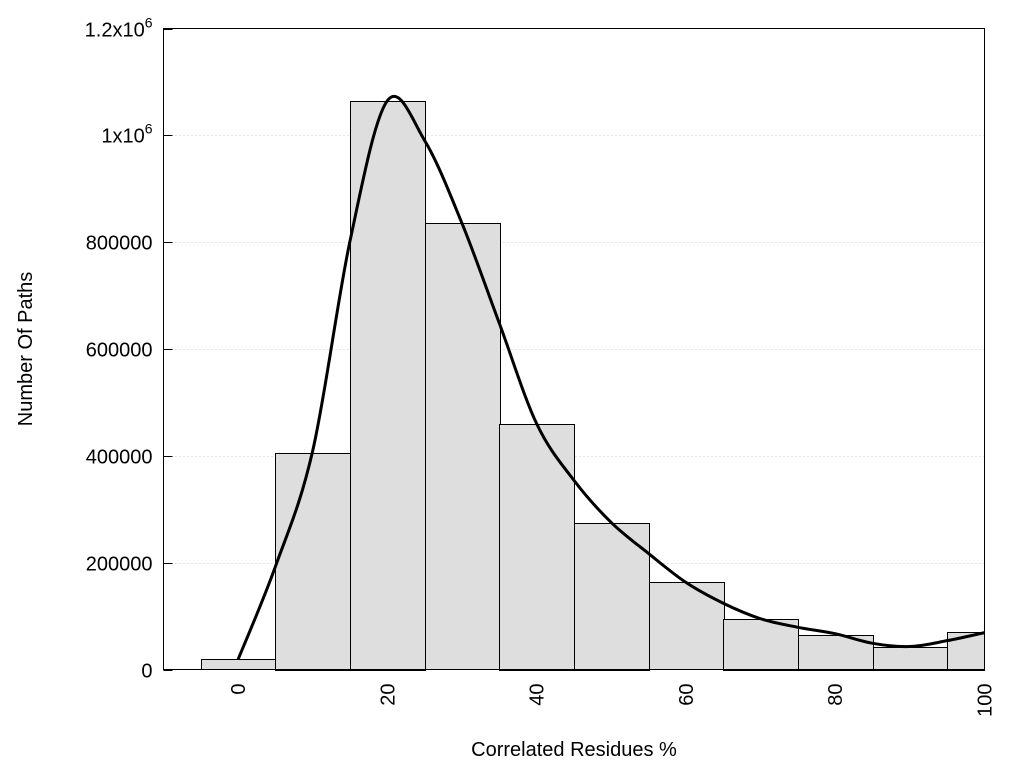 This screenshot has width=1024, height=768. Describe the element at coordinates (574, 750) in the screenshot. I see `x-axis-label: Correlated Residues %` at that location.